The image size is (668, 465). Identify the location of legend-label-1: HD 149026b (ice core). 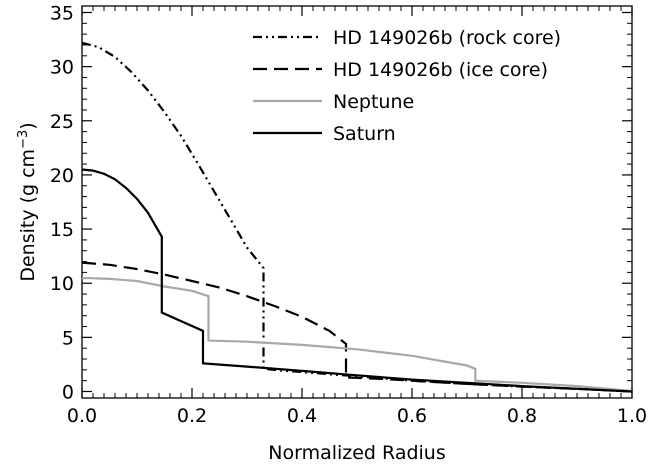
(440, 70).